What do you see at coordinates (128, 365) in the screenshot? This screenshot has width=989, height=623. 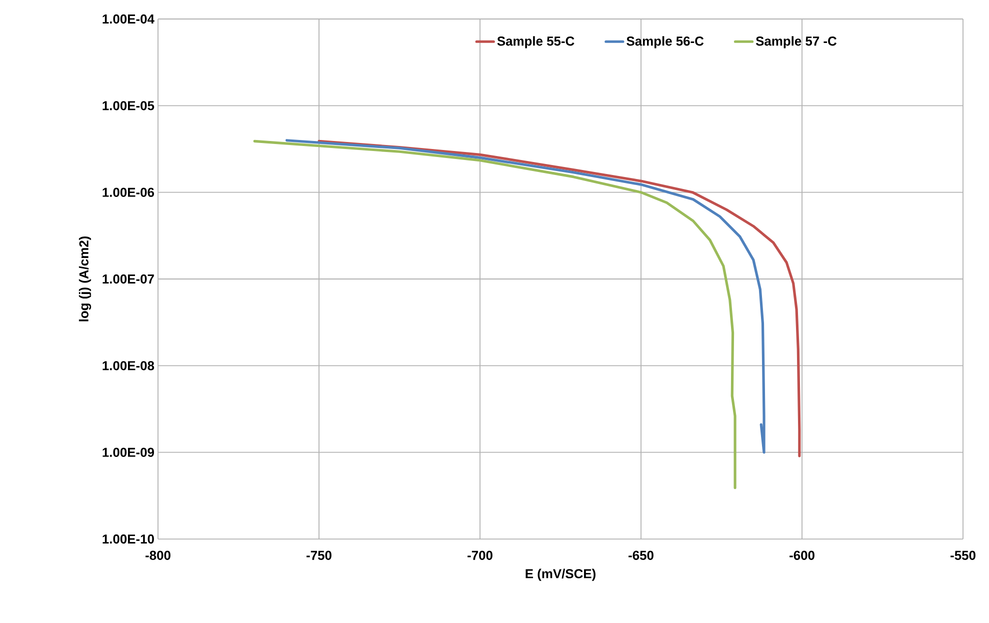 I see `y-tick-label: 1.00E-08` at bounding box center [128, 365].